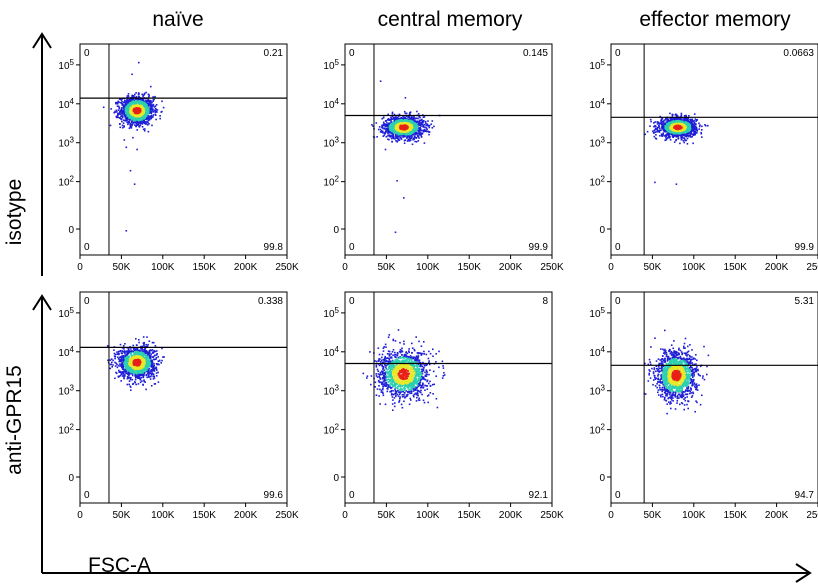  Describe the element at coordinates (428, 267) in the screenshot. I see `x-tick-label: 100K` at that location.